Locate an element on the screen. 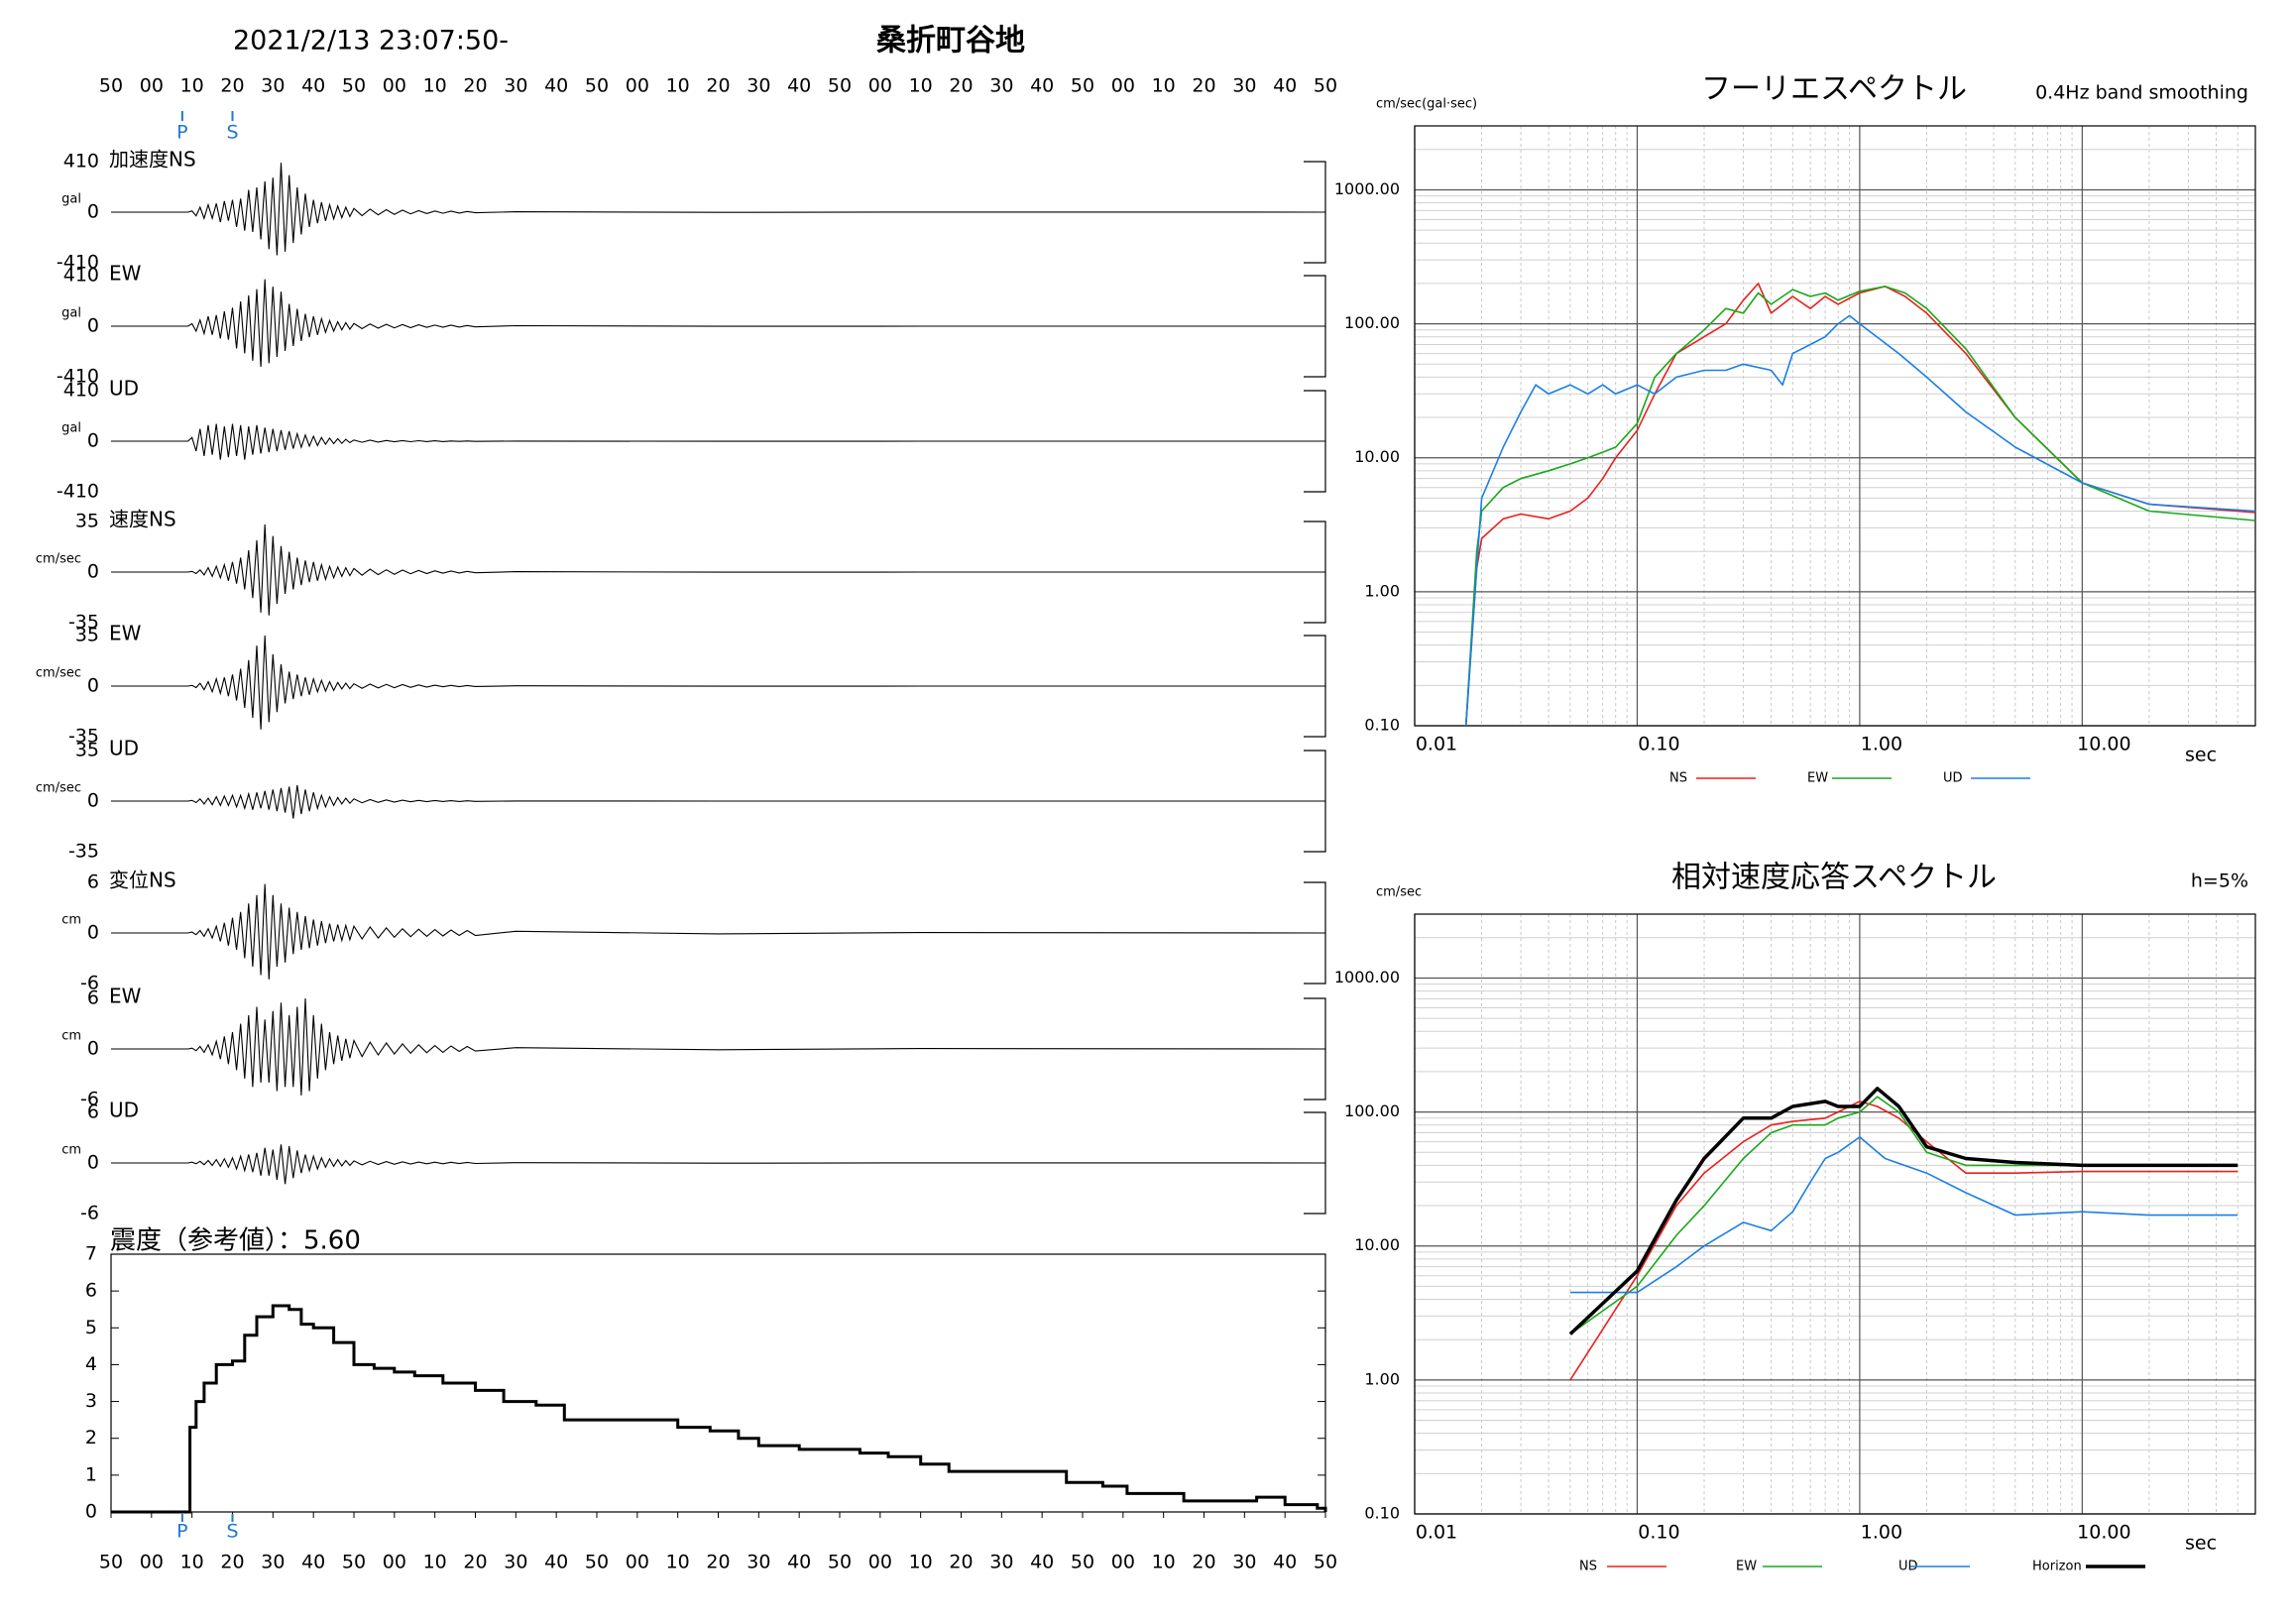 This screenshot has width=2296, height=1623. y-tick-label: 6 is located at coordinates (93, 998).